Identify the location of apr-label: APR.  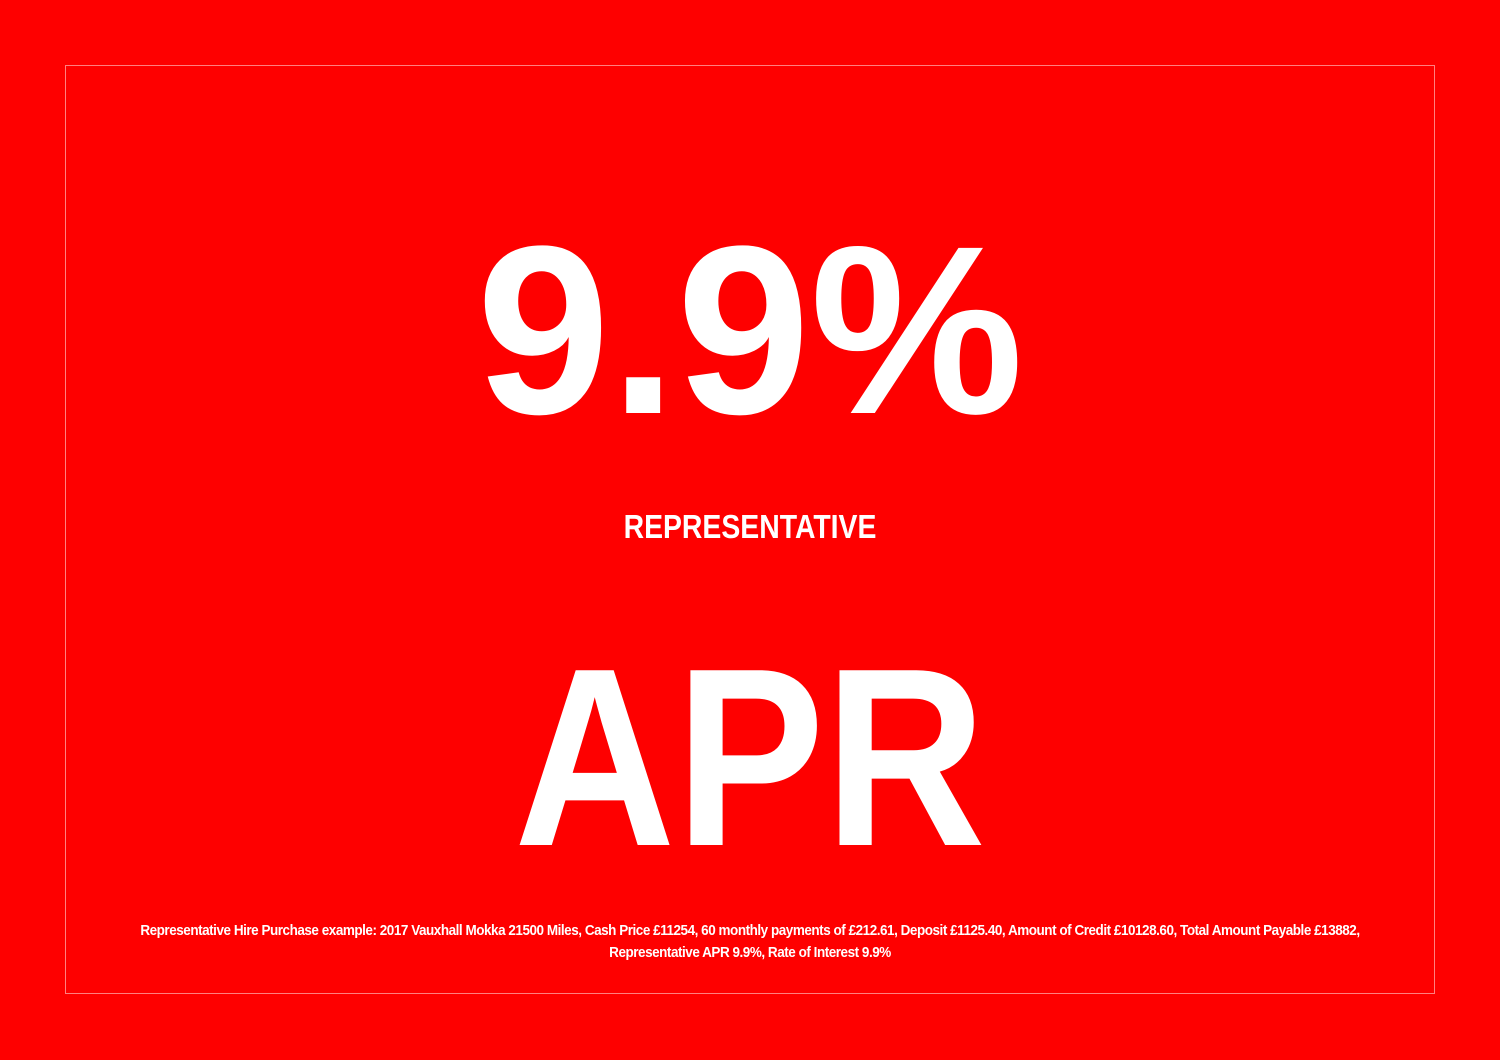
(750, 757).